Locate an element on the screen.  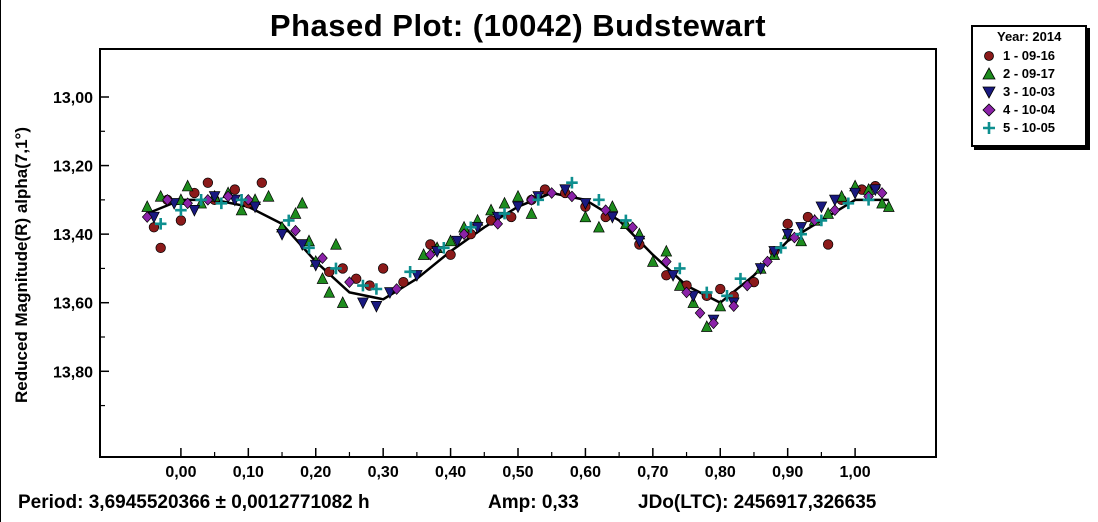
legend-label: 5 - 10-05 is located at coordinates (1029, 127).